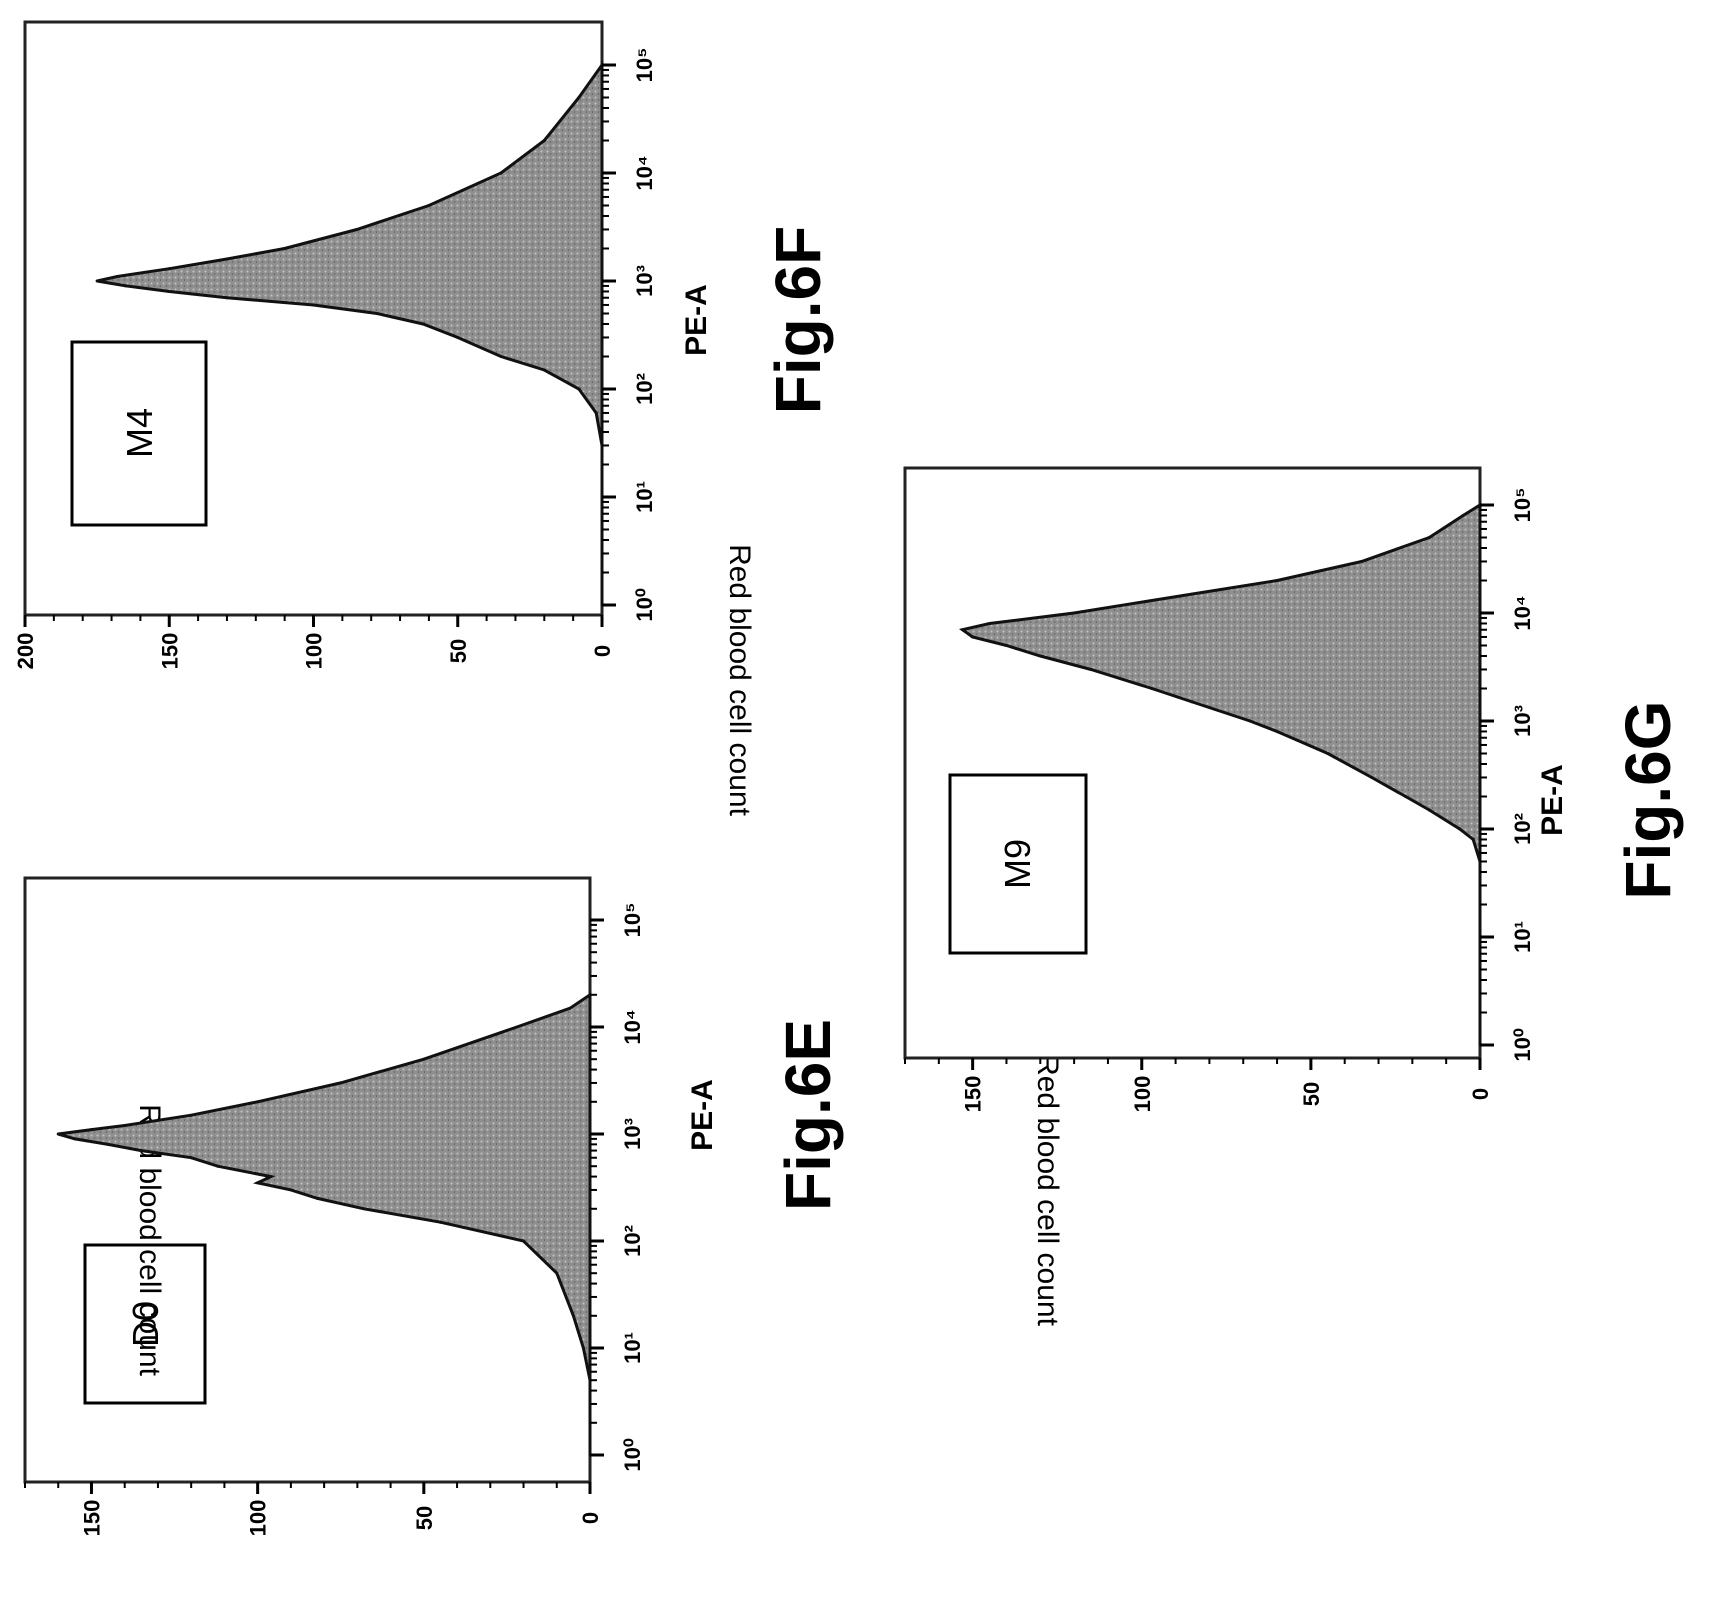 This screenshot has width=1712, height=1619. What do you see at coordinates (798, 320) in the screenshot?
I see `figure-label: Fig.6F` at bounding box center [798, 320].